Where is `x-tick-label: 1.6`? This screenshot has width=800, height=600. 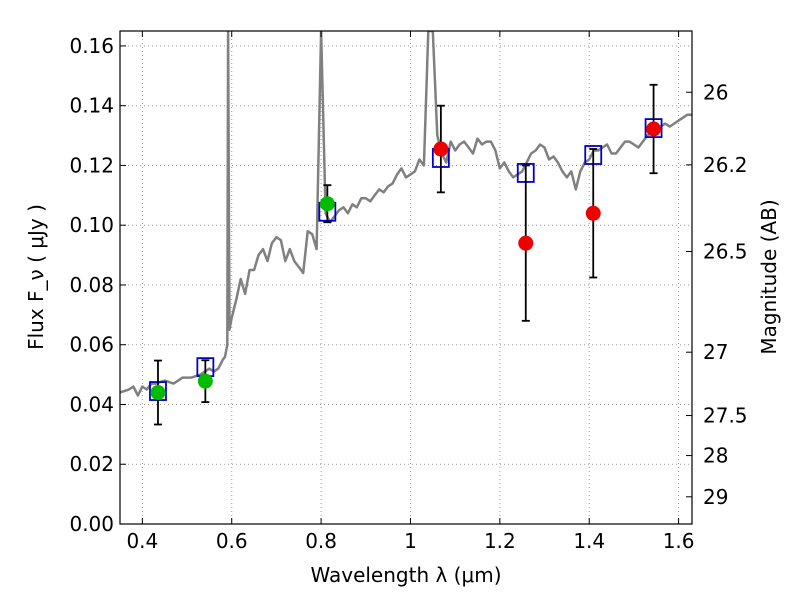
x-tick-label: 1.6 is located at coordinates (679, 541).